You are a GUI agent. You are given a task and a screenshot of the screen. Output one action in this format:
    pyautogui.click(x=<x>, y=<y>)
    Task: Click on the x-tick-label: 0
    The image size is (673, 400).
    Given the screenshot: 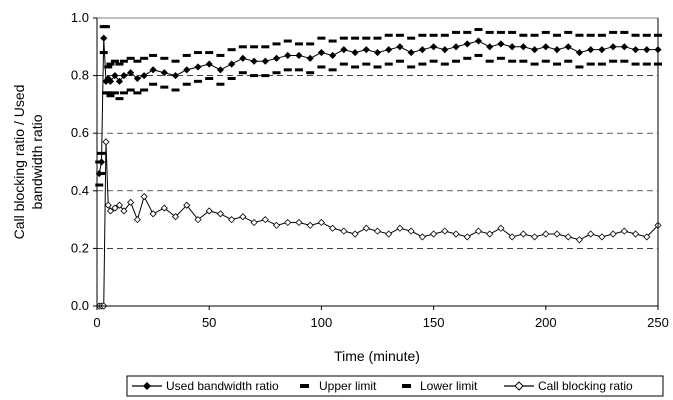 What is the action you would take?
    pyautogui.click(x=96, y=322)
    